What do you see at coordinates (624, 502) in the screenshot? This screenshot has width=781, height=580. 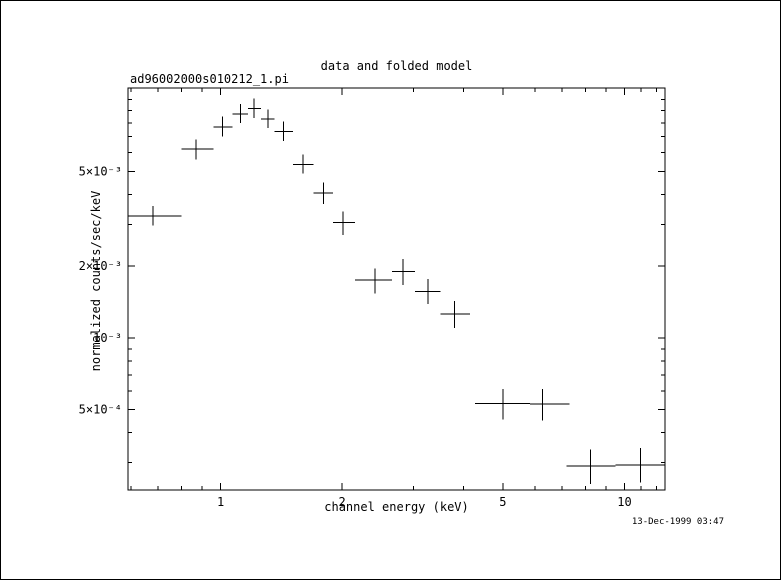 I see `x-axis-tick-label: 10` at bounding box center [624, 502].